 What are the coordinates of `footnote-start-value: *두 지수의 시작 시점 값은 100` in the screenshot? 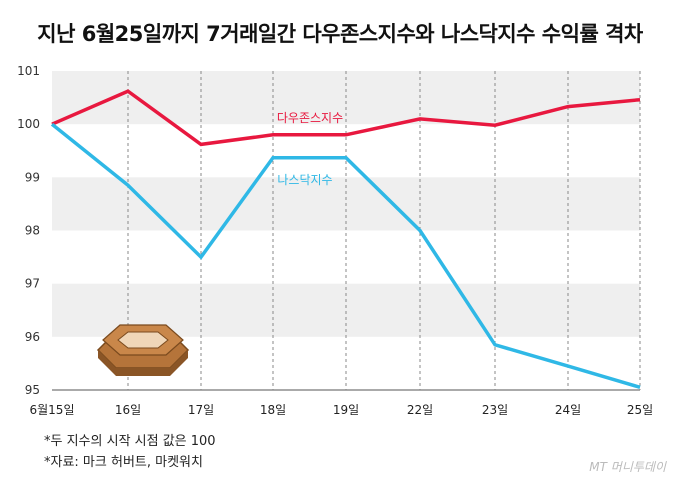 It's located at (130, 441).